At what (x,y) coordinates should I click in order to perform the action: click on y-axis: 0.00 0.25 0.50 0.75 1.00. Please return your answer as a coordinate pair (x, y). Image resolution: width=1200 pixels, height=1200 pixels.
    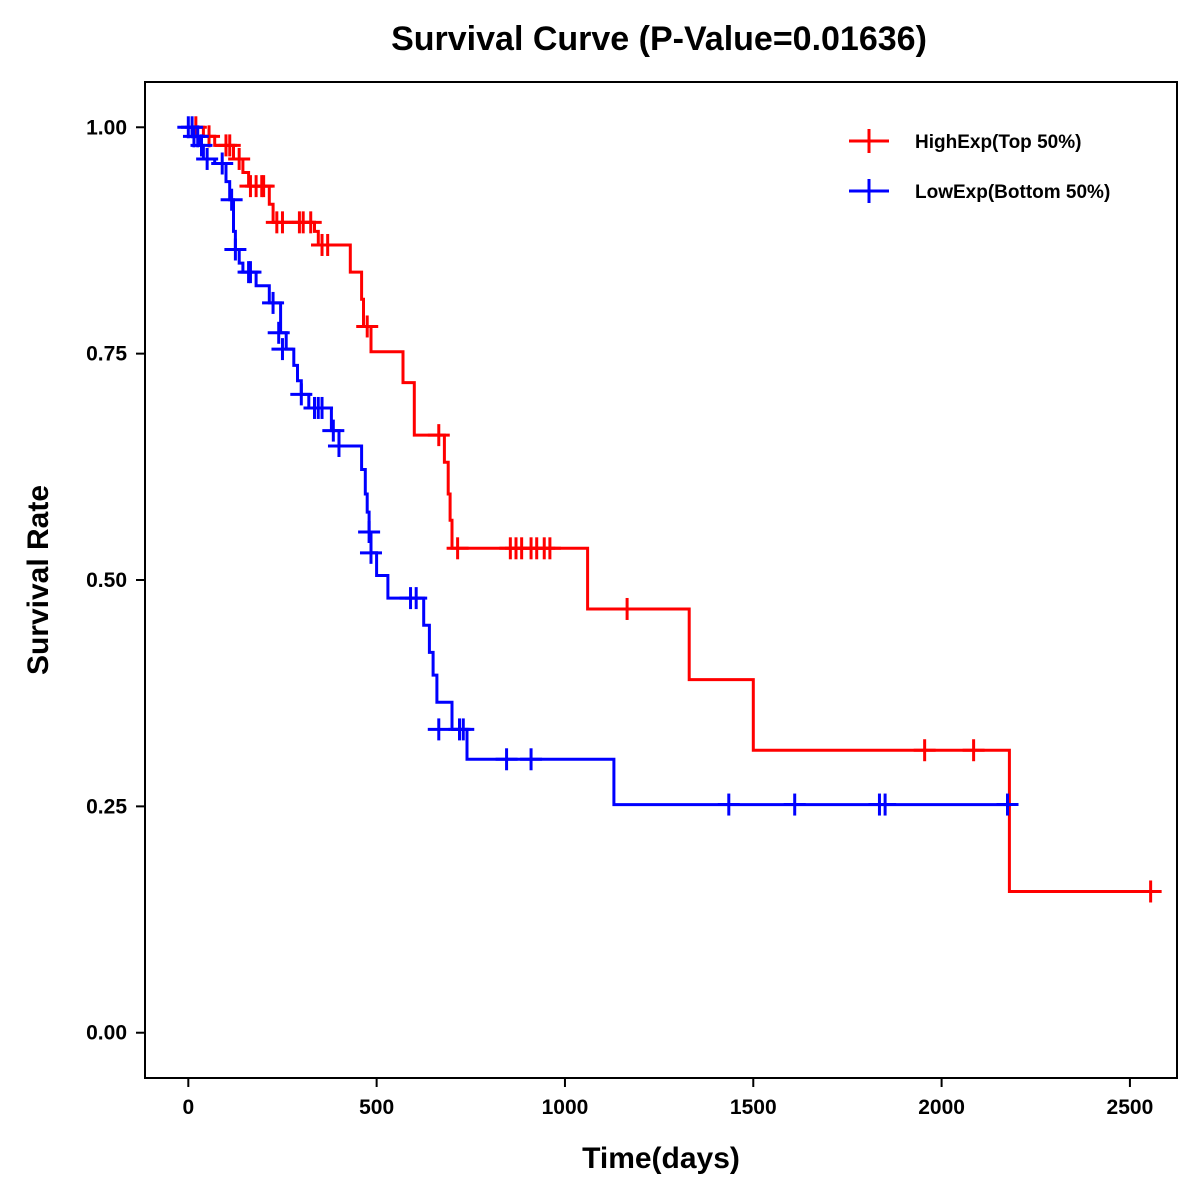
    Looking at the image, I should click on (115, 580).